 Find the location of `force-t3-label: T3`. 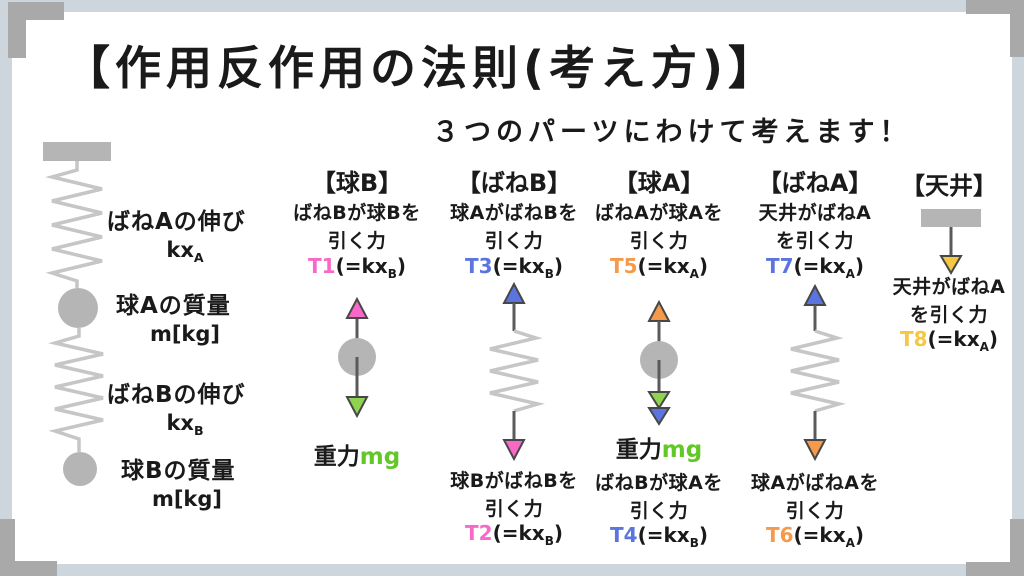

force-t3-label: T3 is located at coordinates (479, 266).